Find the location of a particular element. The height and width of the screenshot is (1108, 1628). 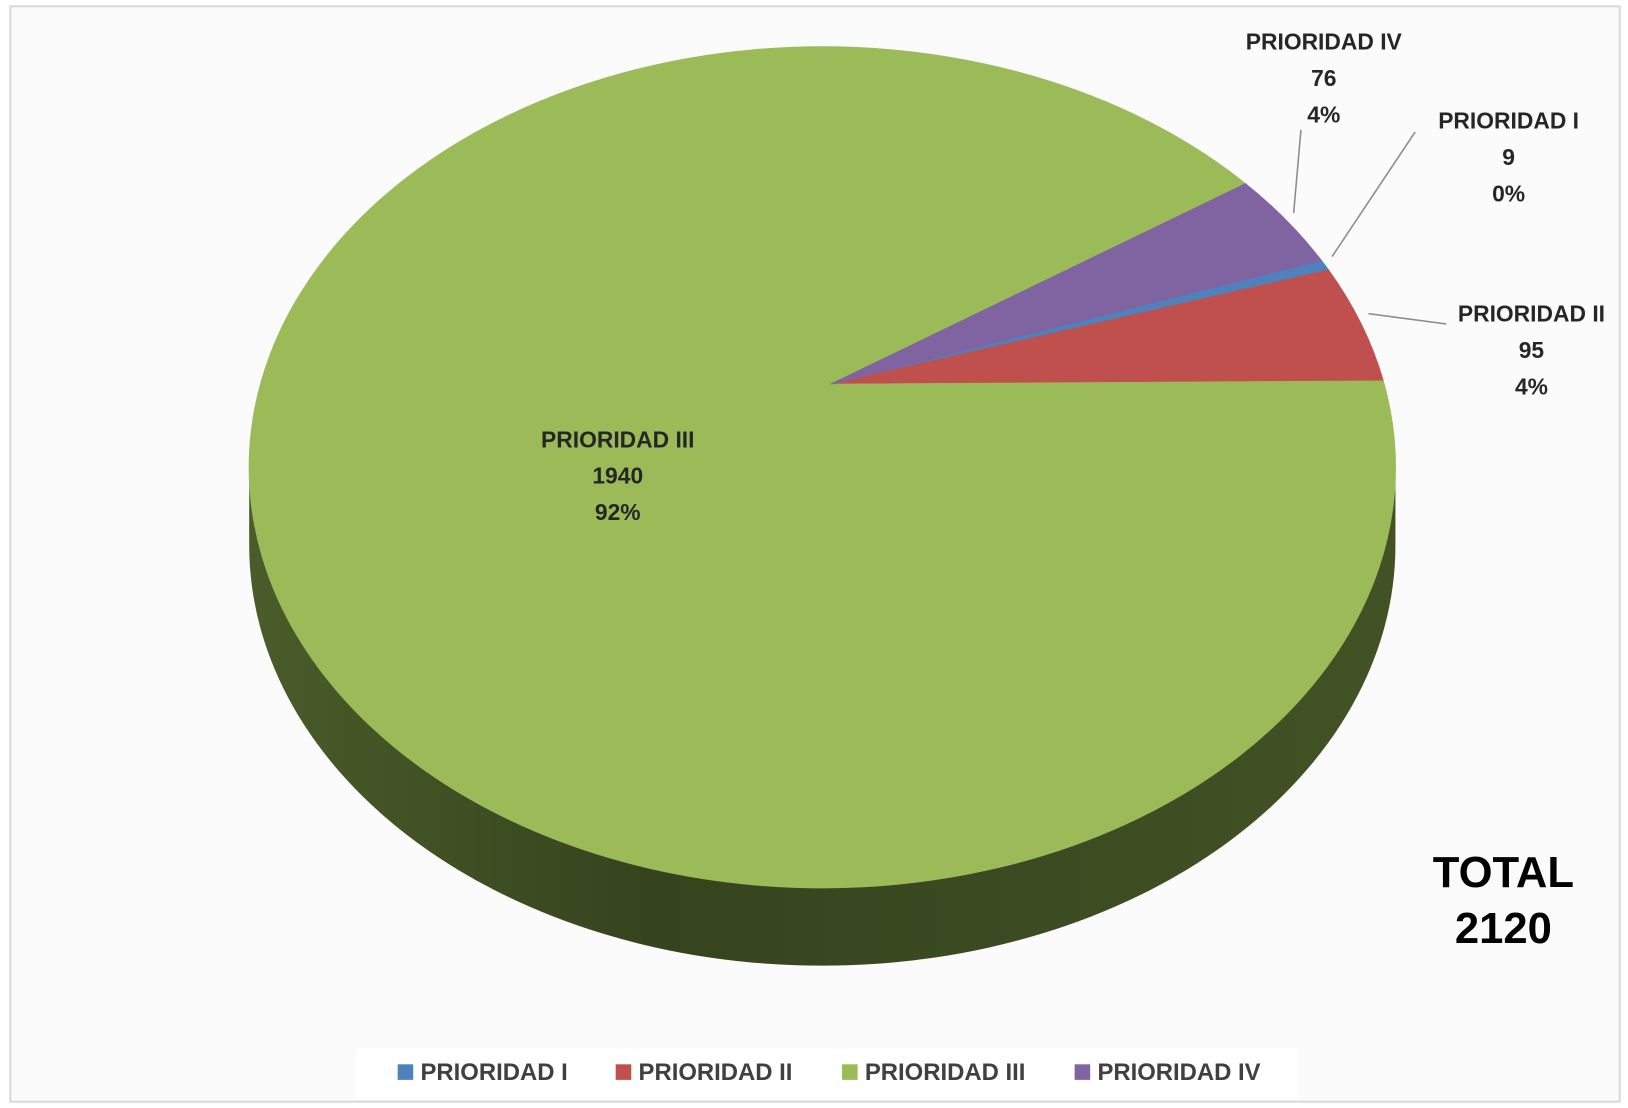

legend-box is located at coordinates (827, 1073).